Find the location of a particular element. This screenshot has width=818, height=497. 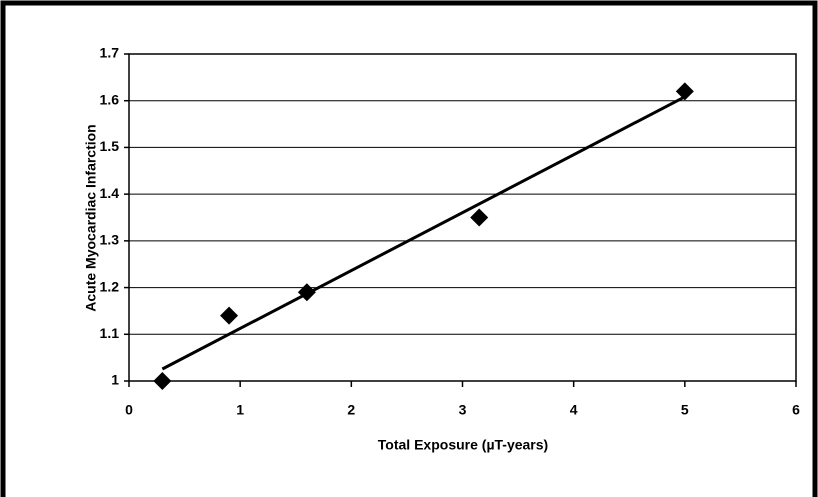

y-tick-label: 1.3 is located at coordinates (110, 240).